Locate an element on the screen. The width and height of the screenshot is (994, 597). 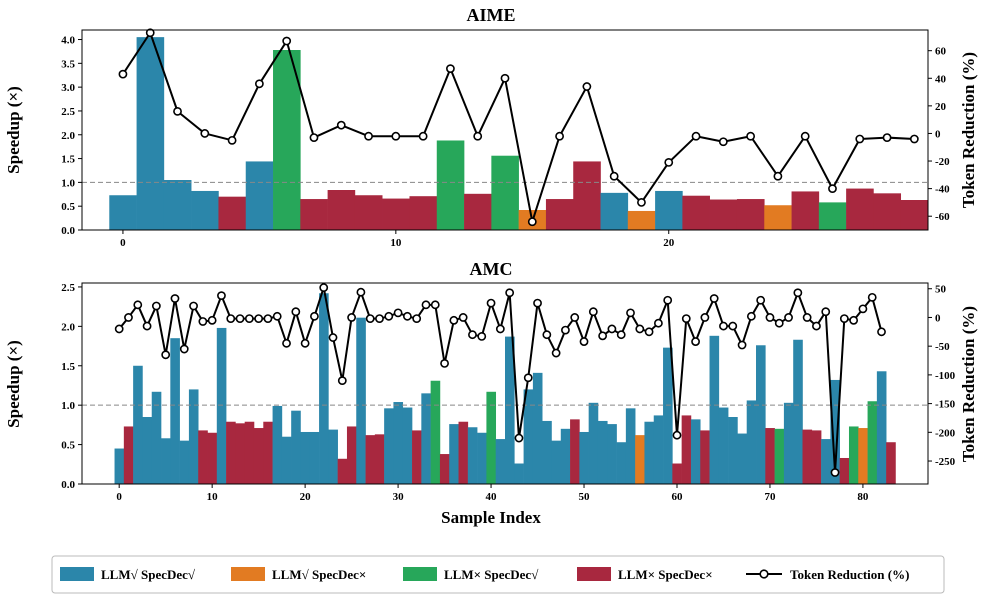
legend-swatch-llm-fail-specdec-fail is located at coordinates (594, 574).